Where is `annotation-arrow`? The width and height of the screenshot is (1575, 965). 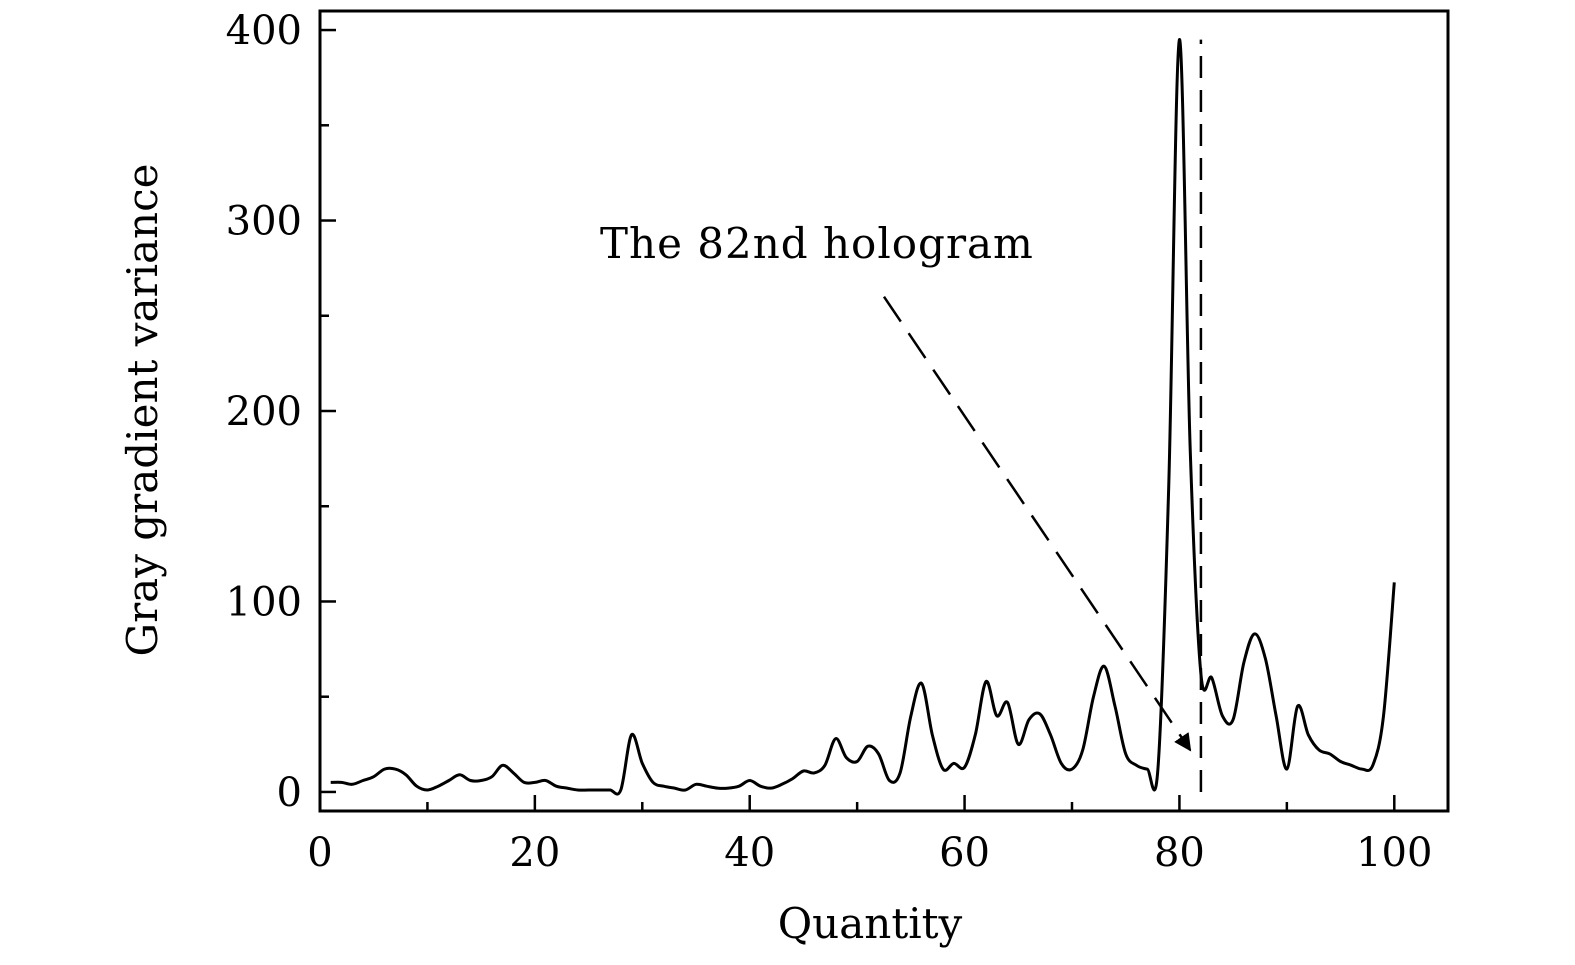 annotation-arrow is located at coordinates (1037, 524).